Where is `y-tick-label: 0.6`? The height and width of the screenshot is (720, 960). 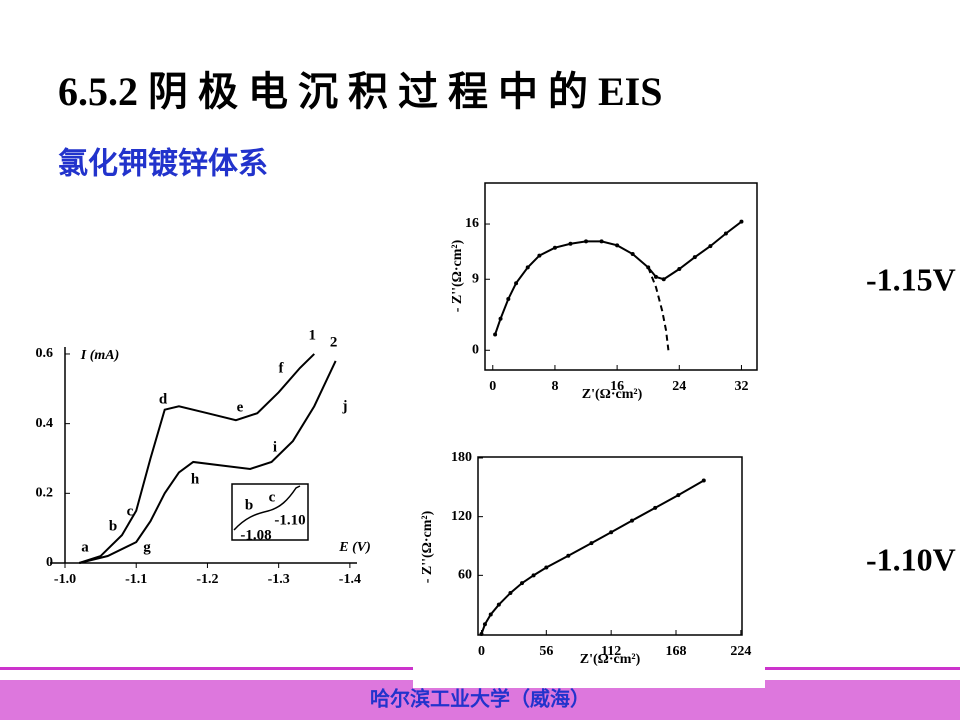
y-tick-label: 0.6 is located at coordinates (45, 353).